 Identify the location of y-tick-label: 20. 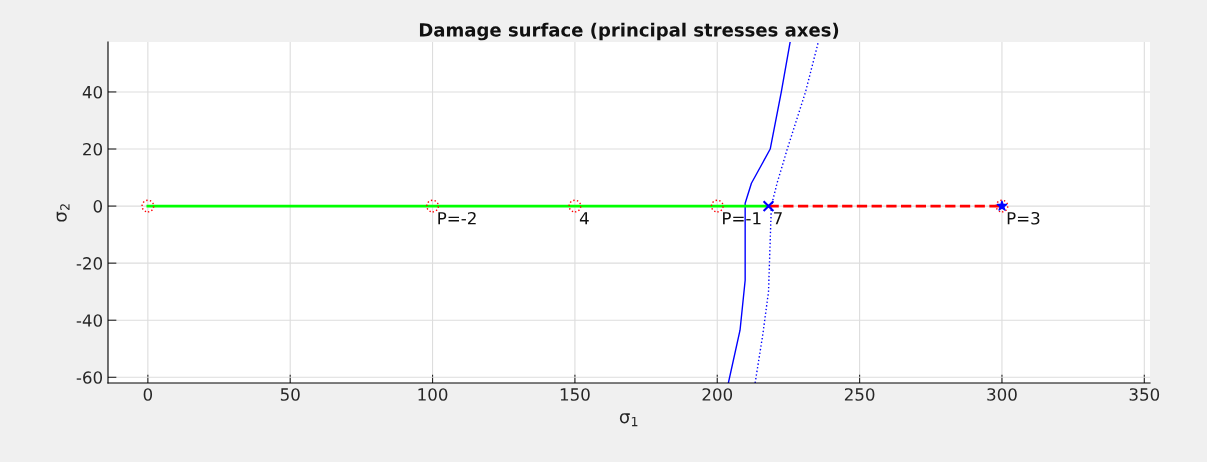
(93, 149).